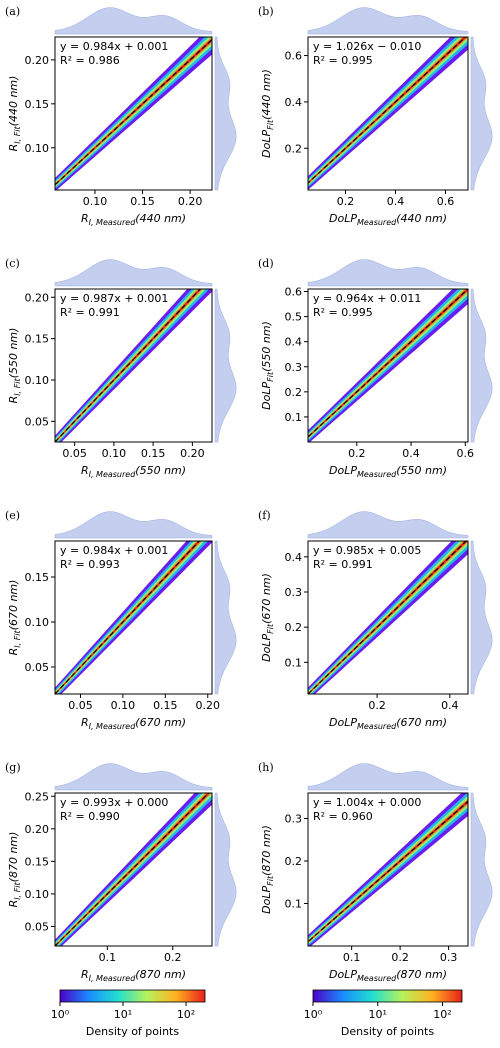 This screenshot has height=1048, width=500. I want to click on r-squared: R² = 0.995, so click(343, 60).